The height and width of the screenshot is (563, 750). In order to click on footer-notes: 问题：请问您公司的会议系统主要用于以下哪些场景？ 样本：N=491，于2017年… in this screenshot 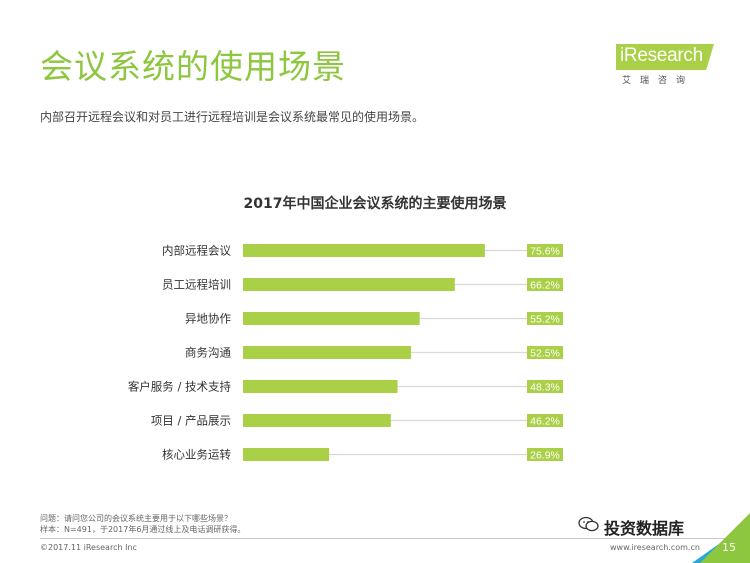, I will do `click(142, 524)`.